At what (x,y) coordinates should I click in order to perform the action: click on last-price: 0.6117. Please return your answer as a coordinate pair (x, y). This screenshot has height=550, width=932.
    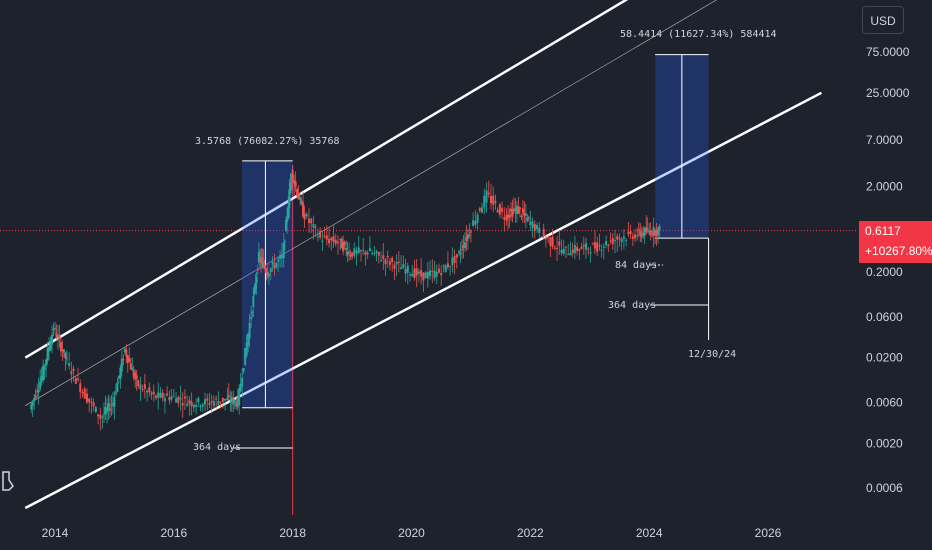
    Looking at the image, I should click on (883, 231).